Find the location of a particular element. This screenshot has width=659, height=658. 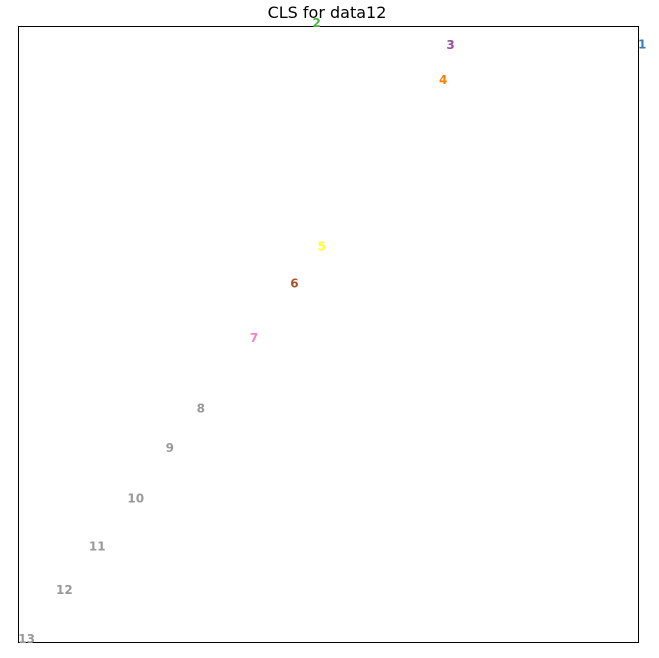

point-label-9: 9 is located at coordinates (170, 448).